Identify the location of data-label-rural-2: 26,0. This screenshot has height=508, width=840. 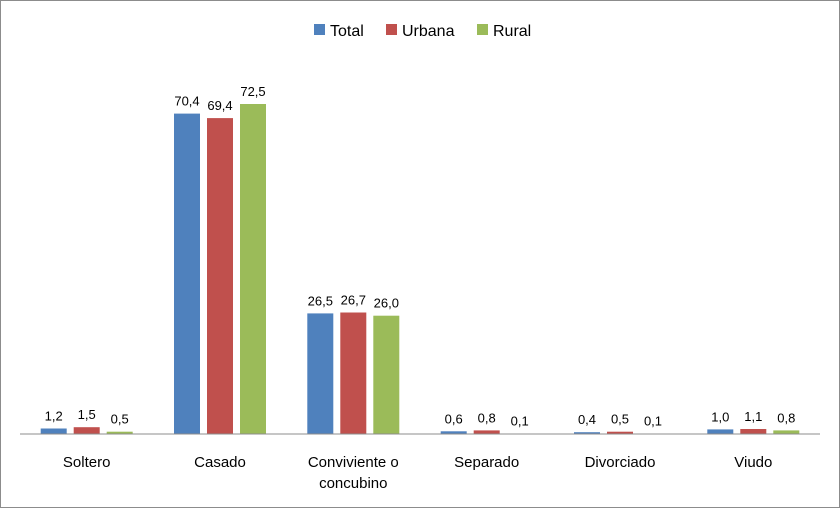
(386, 303).